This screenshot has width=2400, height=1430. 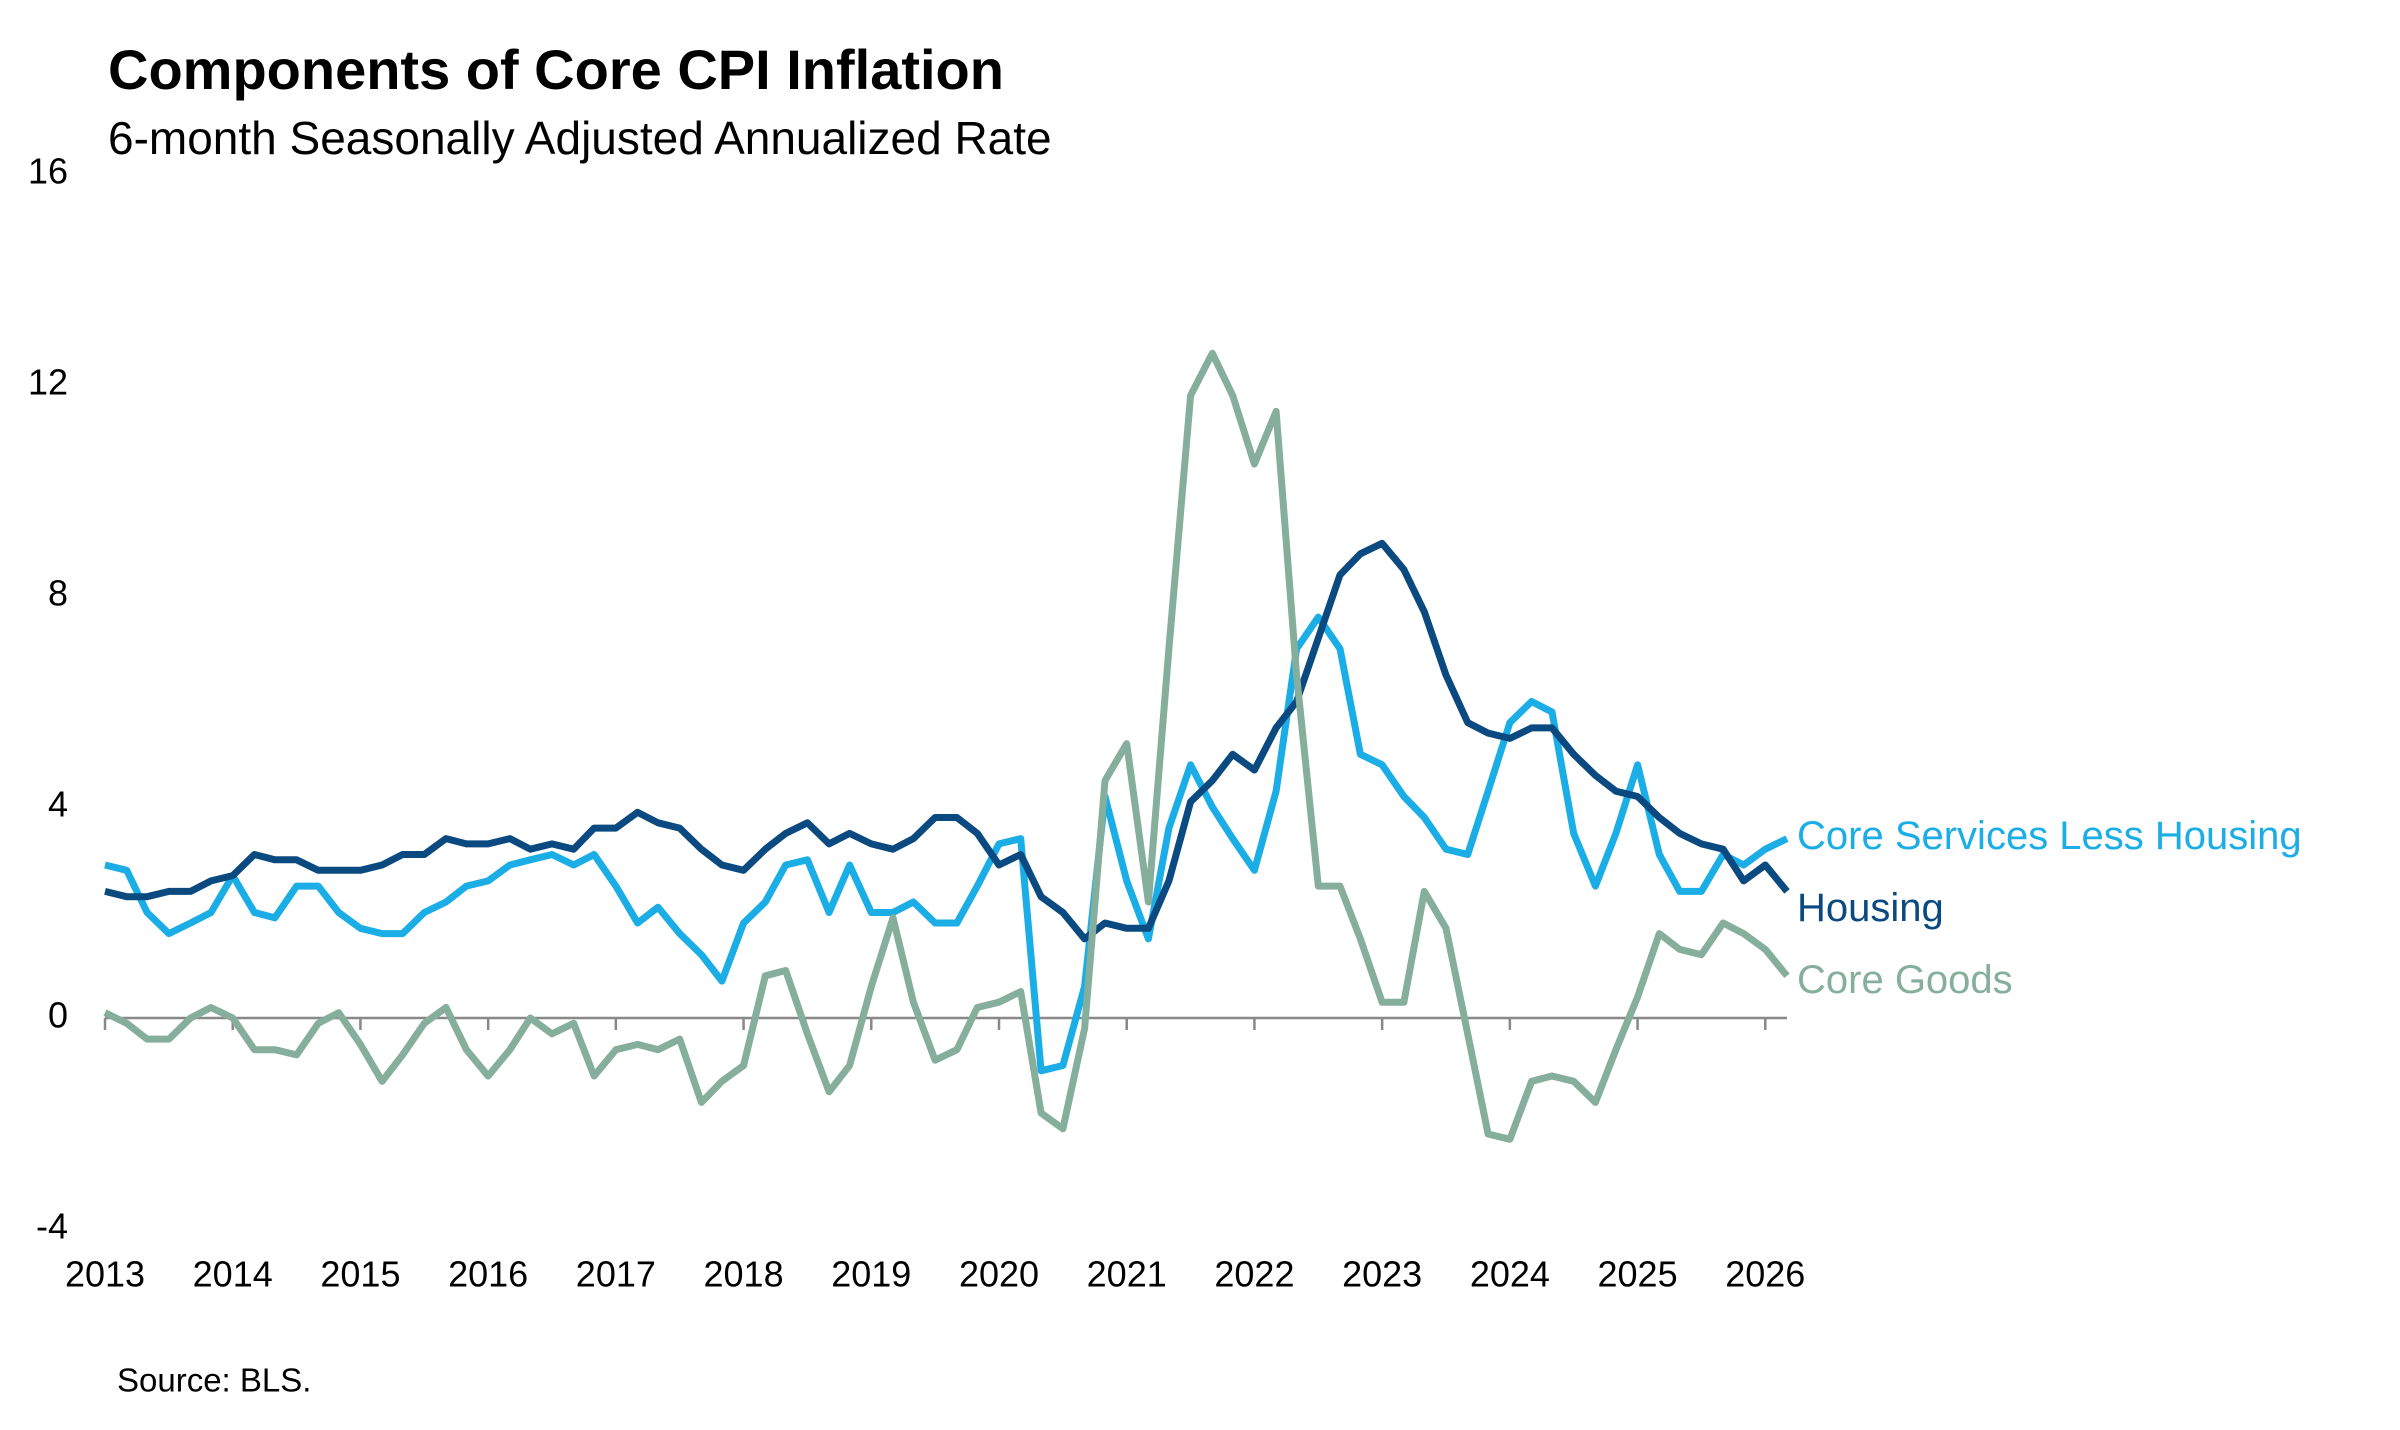 I want to click on y-tick-label: 12, so click(x=48, y=382).